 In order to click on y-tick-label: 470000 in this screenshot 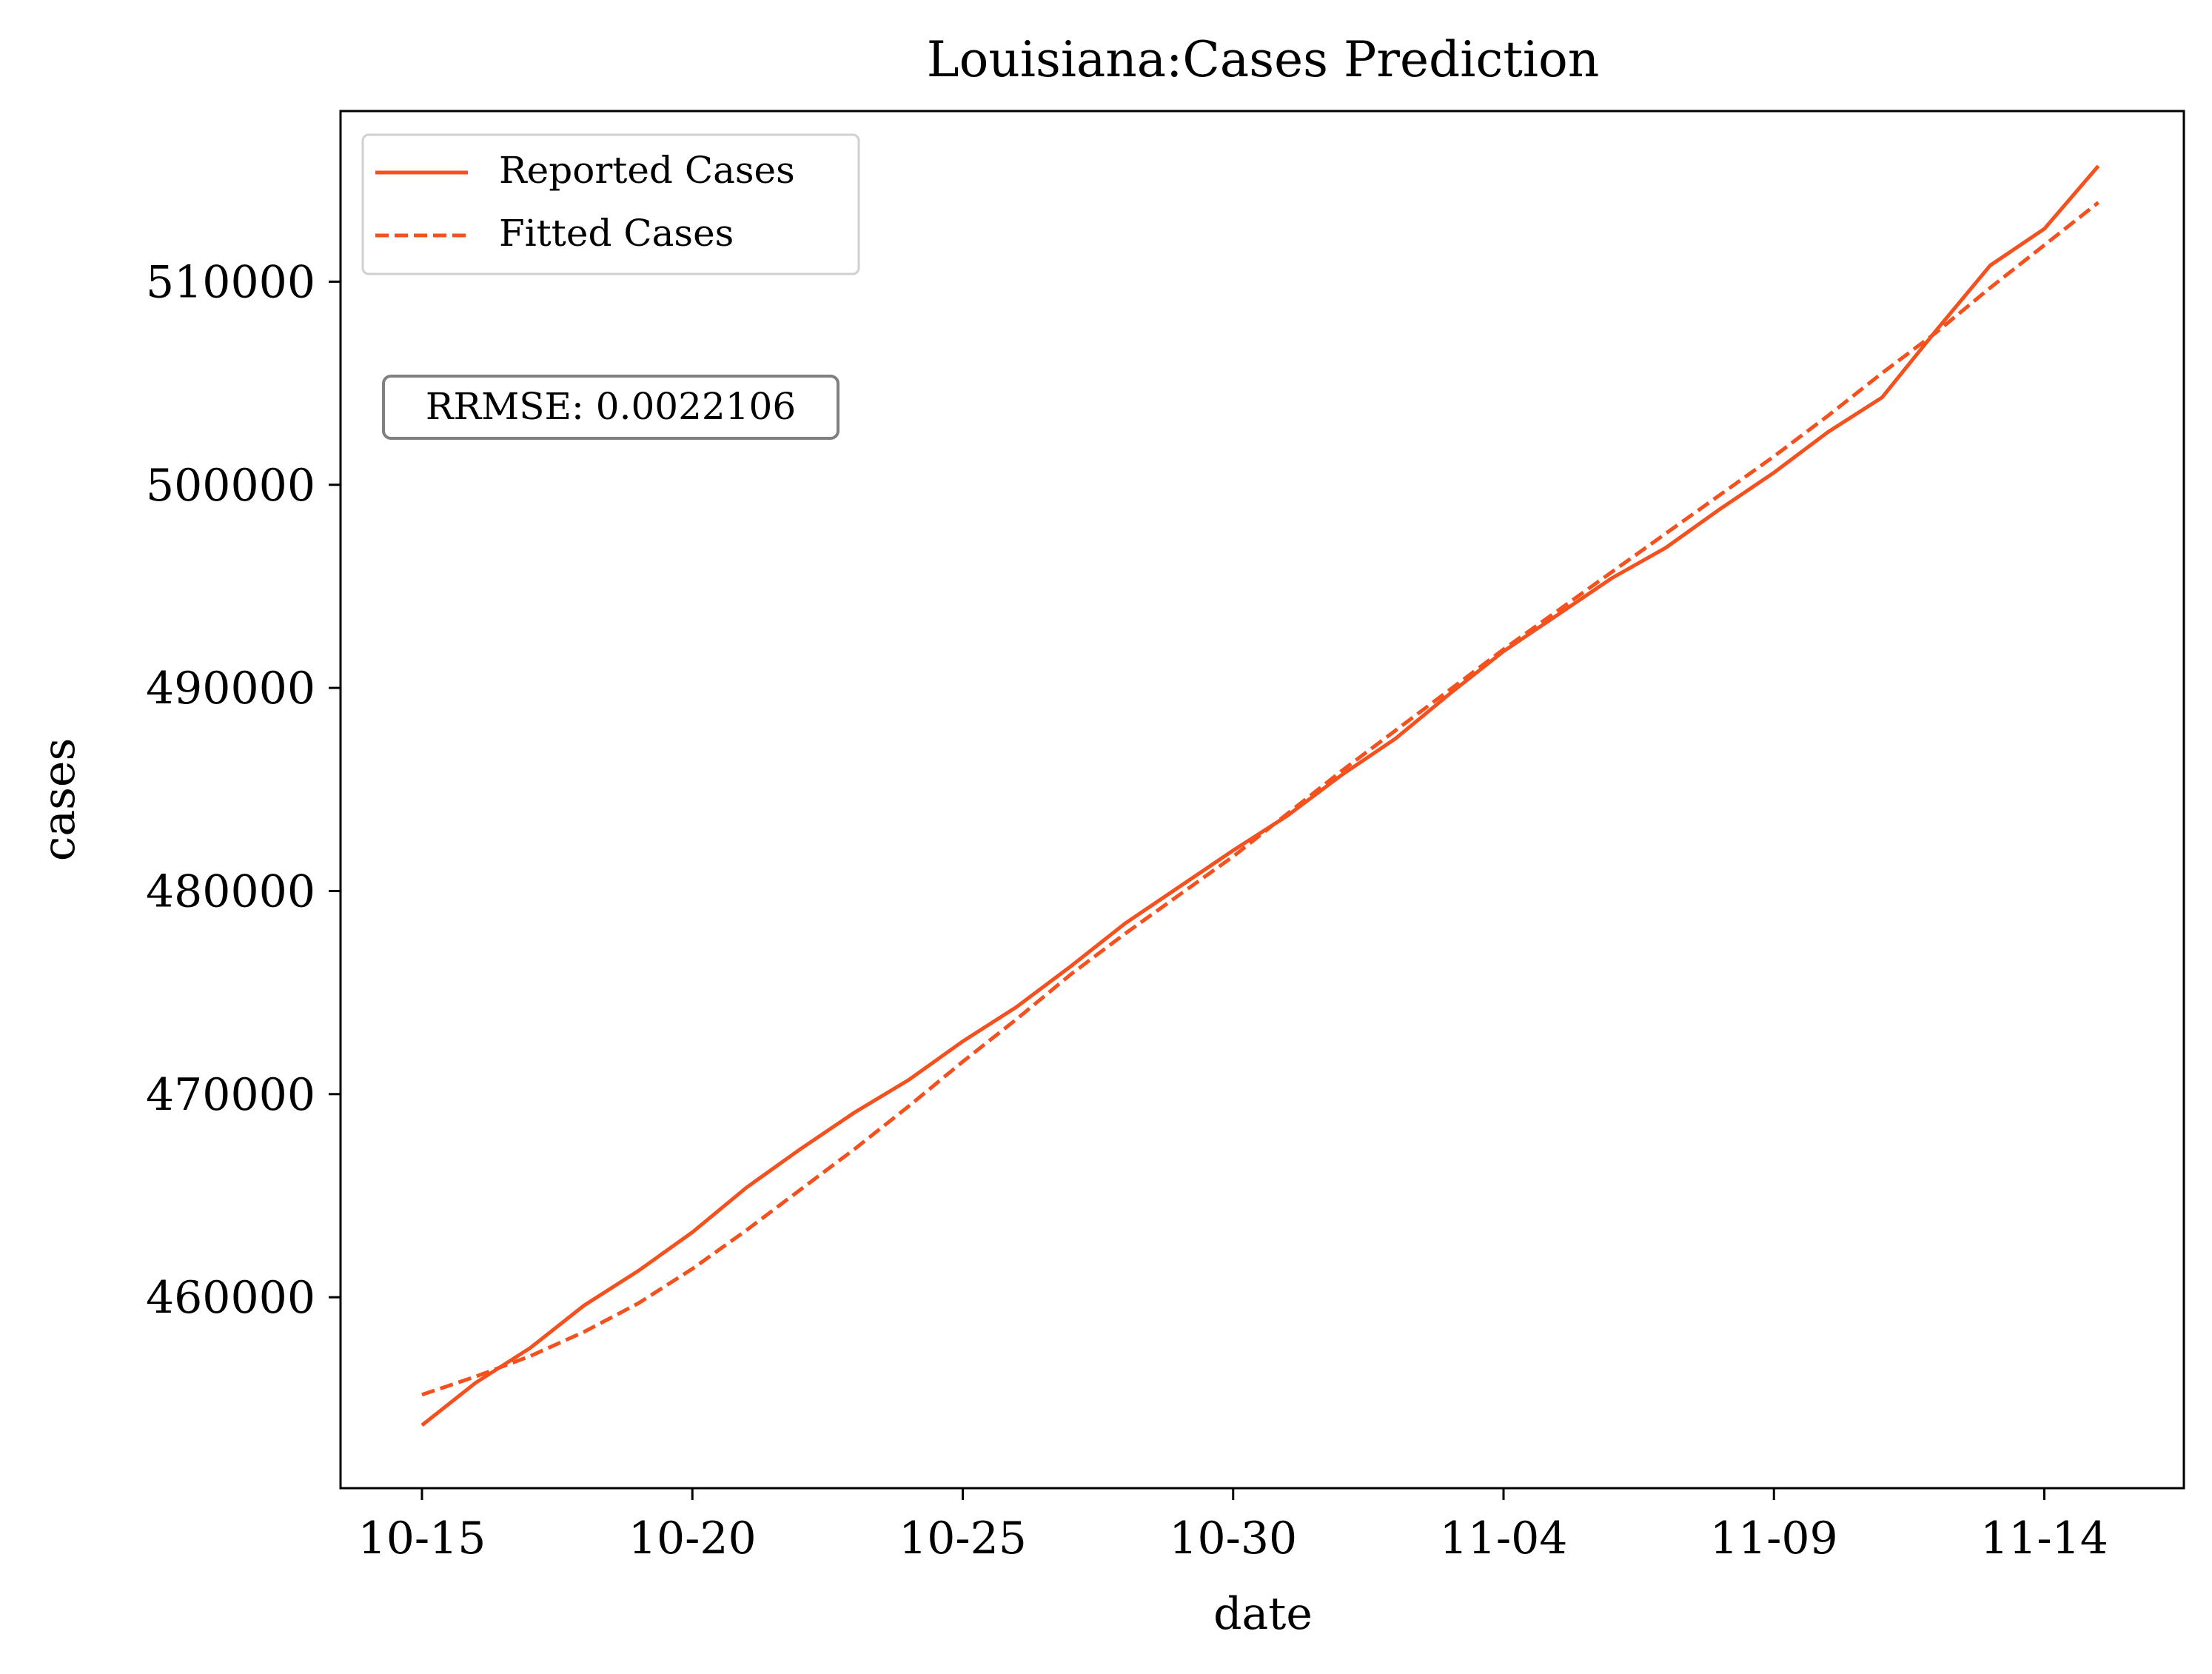, I will do `click(230, 1095)`.